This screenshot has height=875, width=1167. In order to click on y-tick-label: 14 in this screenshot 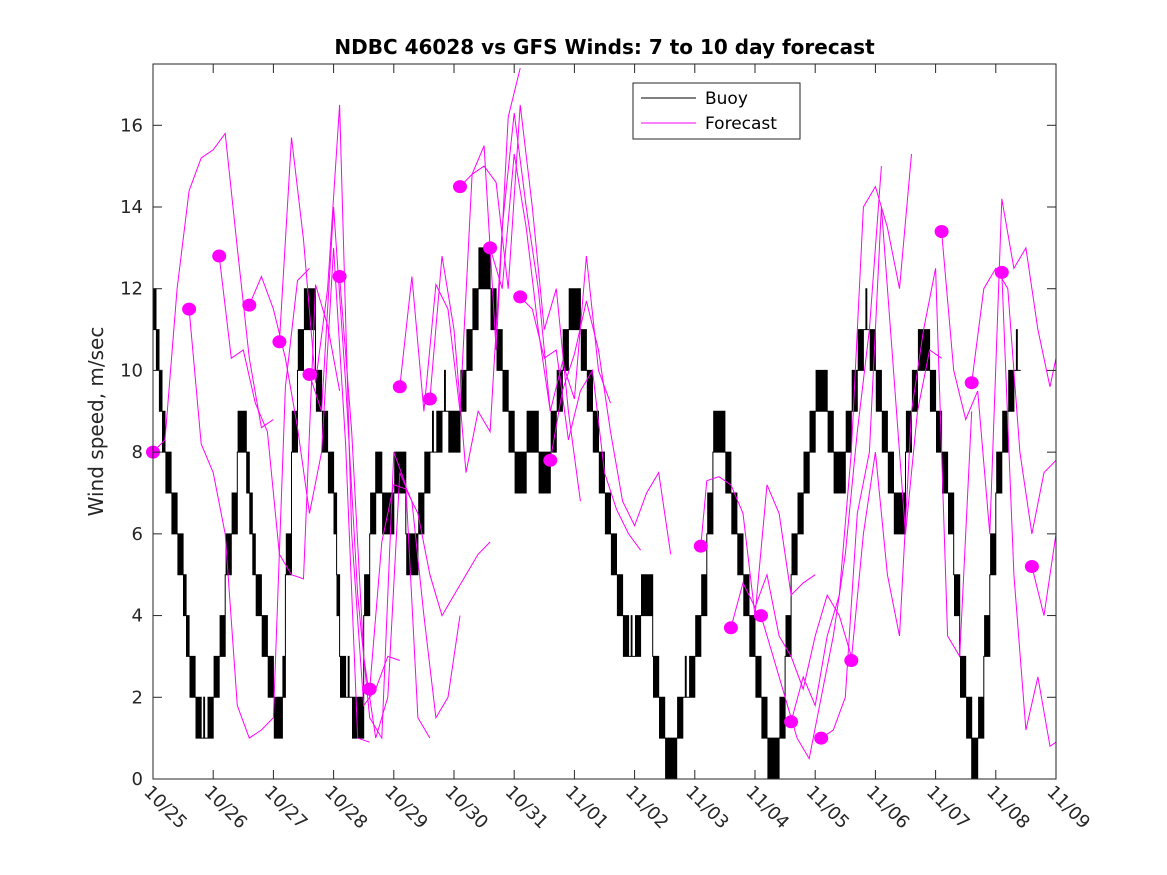, I will do `click(131, 207)`.